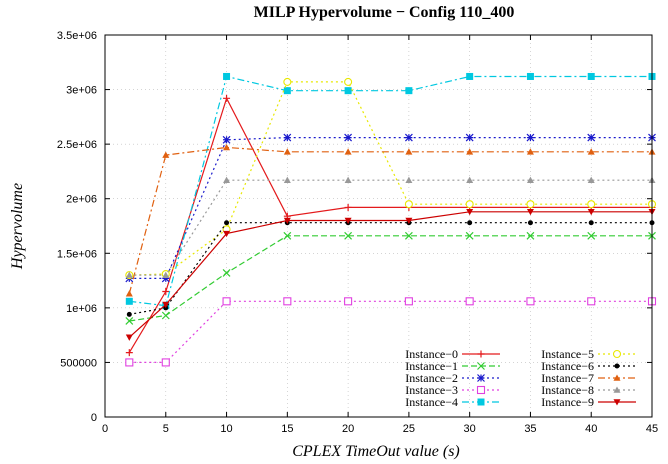  I want to click on legend-label: Instance−9, so click(567, 402).